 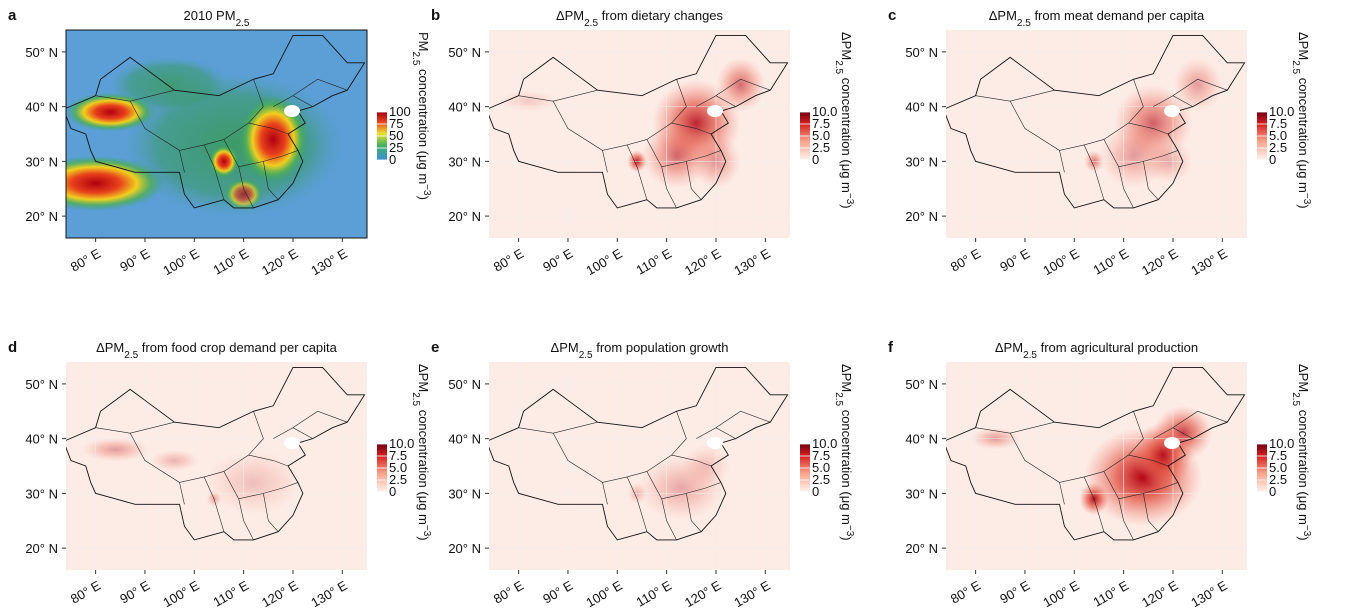 What do you see at coordinates (1118, 15) in the screenshot?
I see `title-text: from meat demand per capita` at bounding box center [1118, 15].